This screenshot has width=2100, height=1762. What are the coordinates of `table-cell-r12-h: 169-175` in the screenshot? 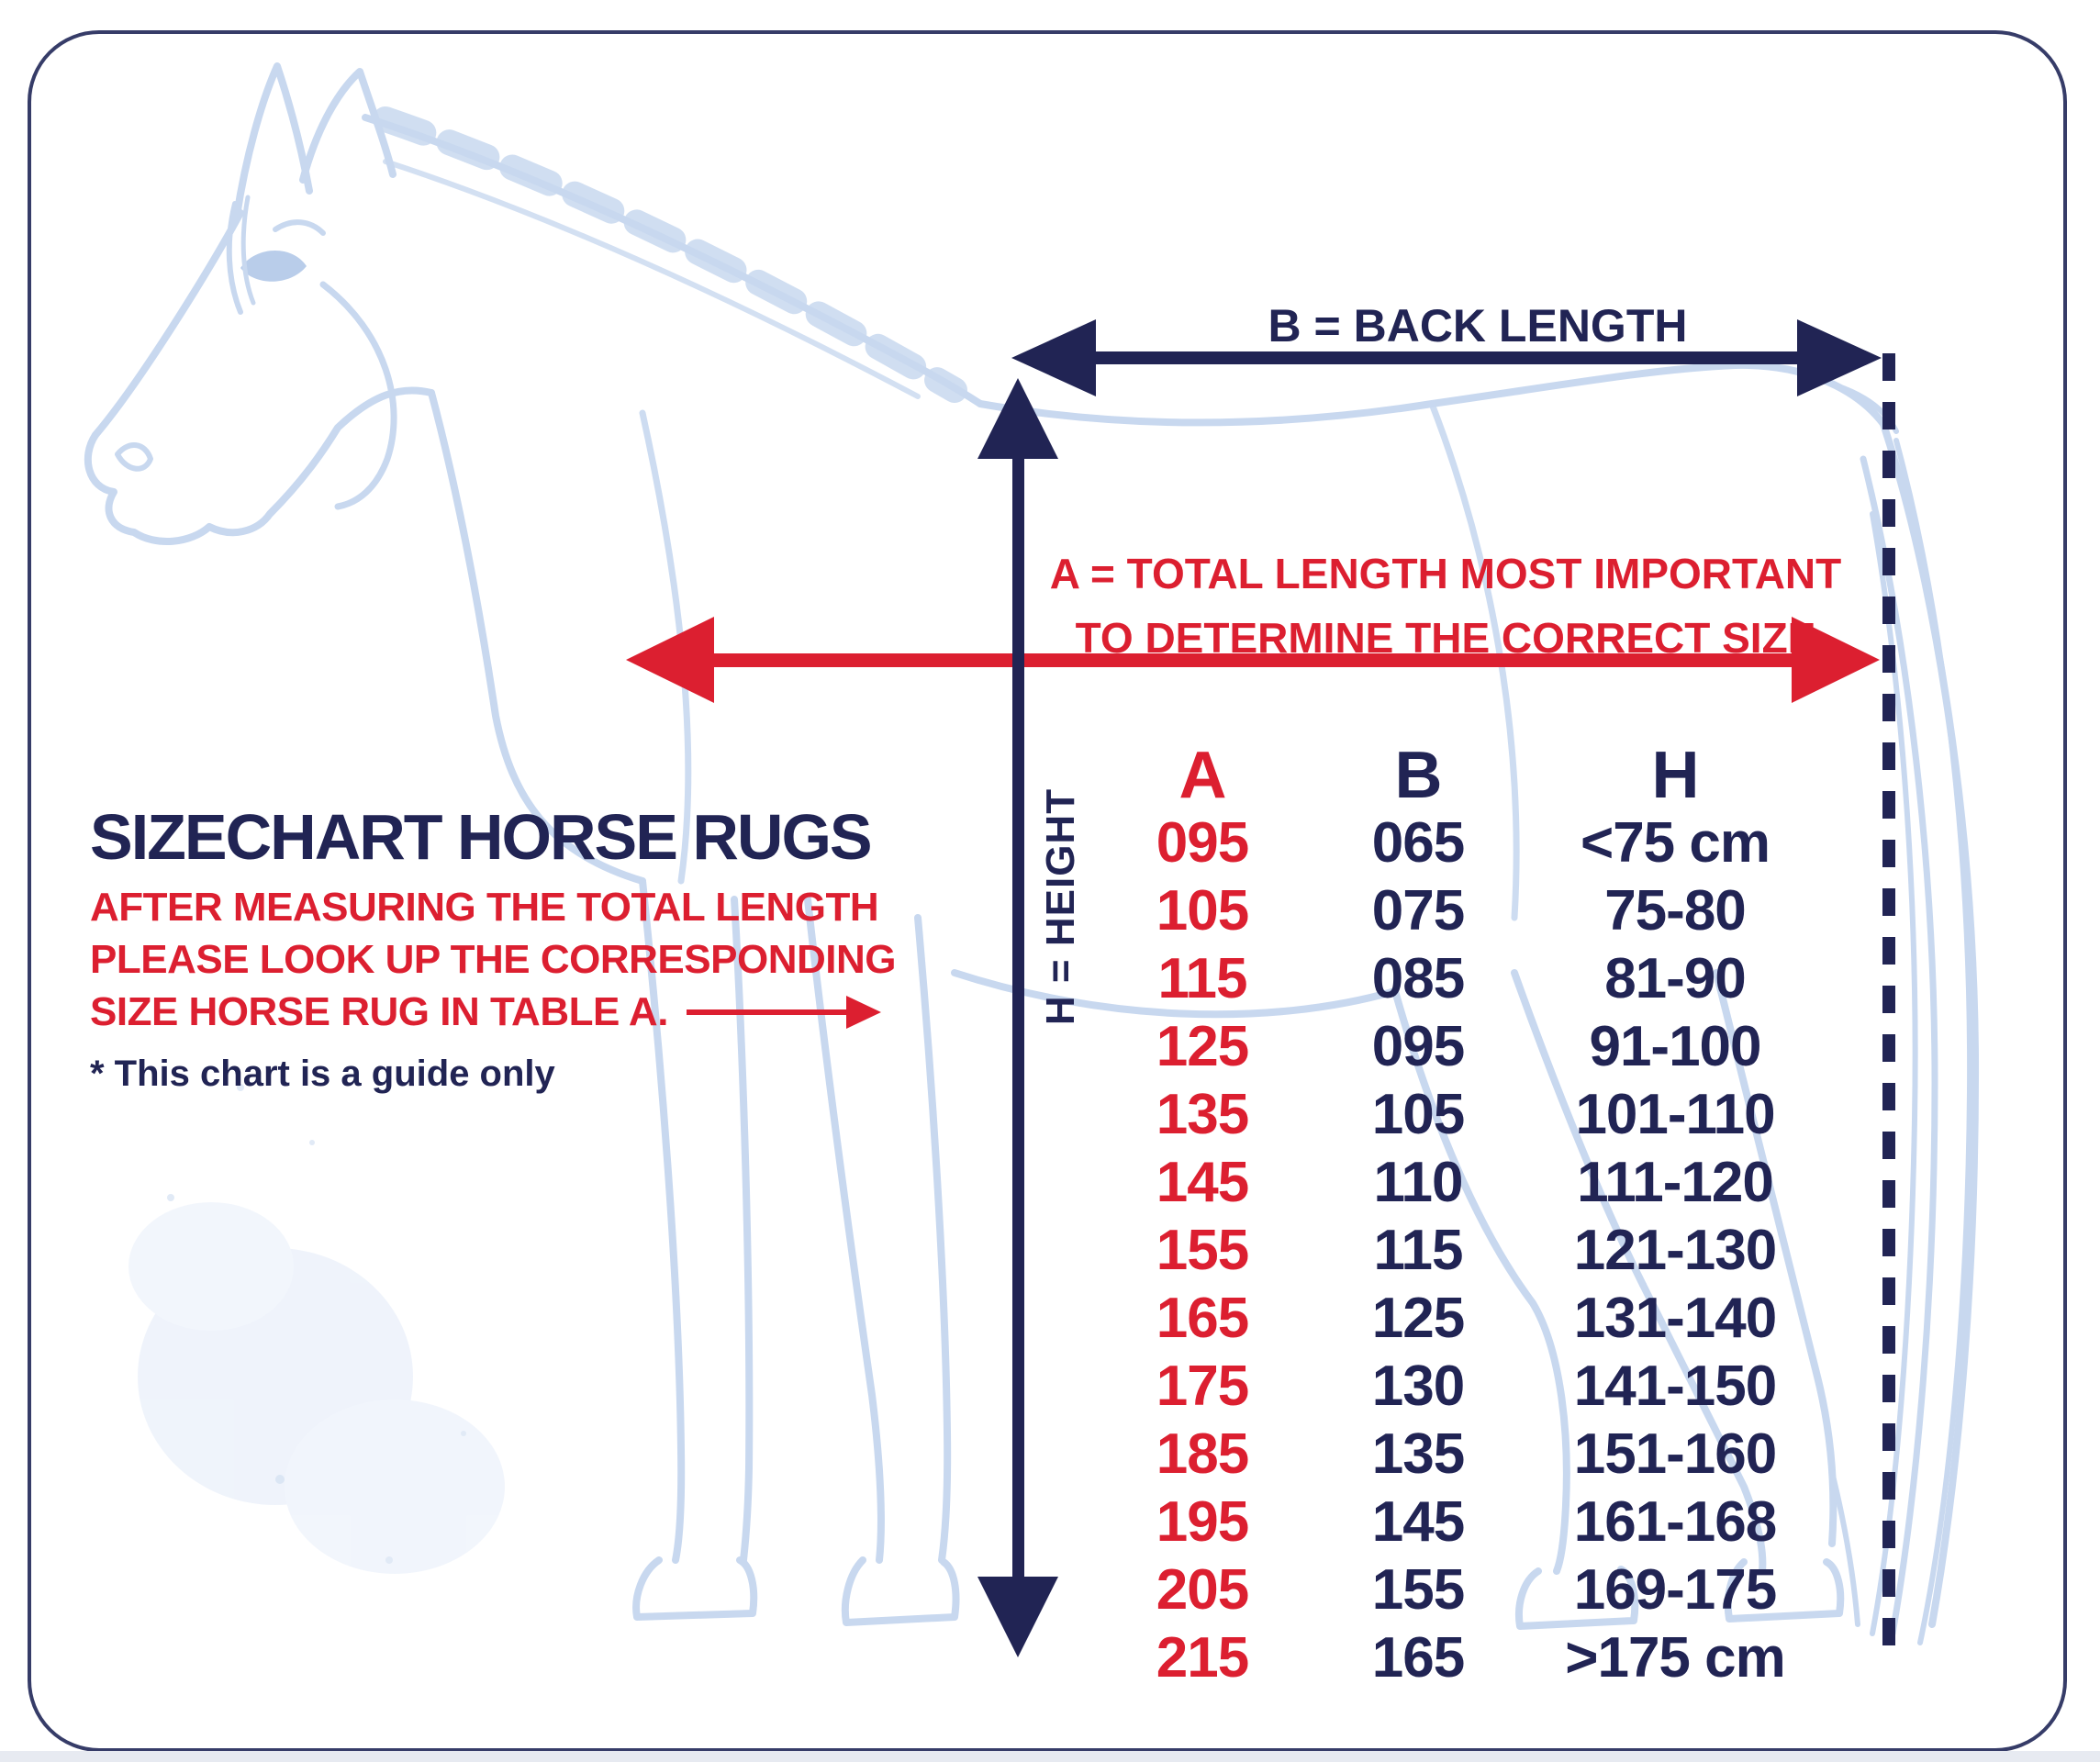 It's located at (1675, 1589).